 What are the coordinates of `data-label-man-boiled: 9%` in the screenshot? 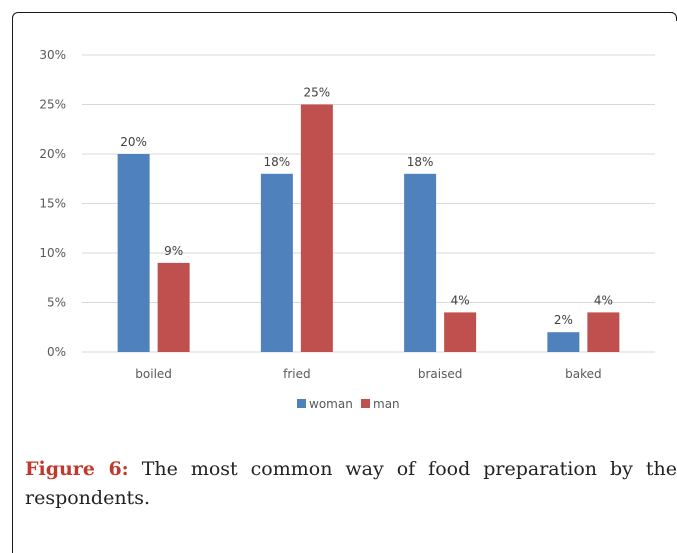 It's located at (173, 251).